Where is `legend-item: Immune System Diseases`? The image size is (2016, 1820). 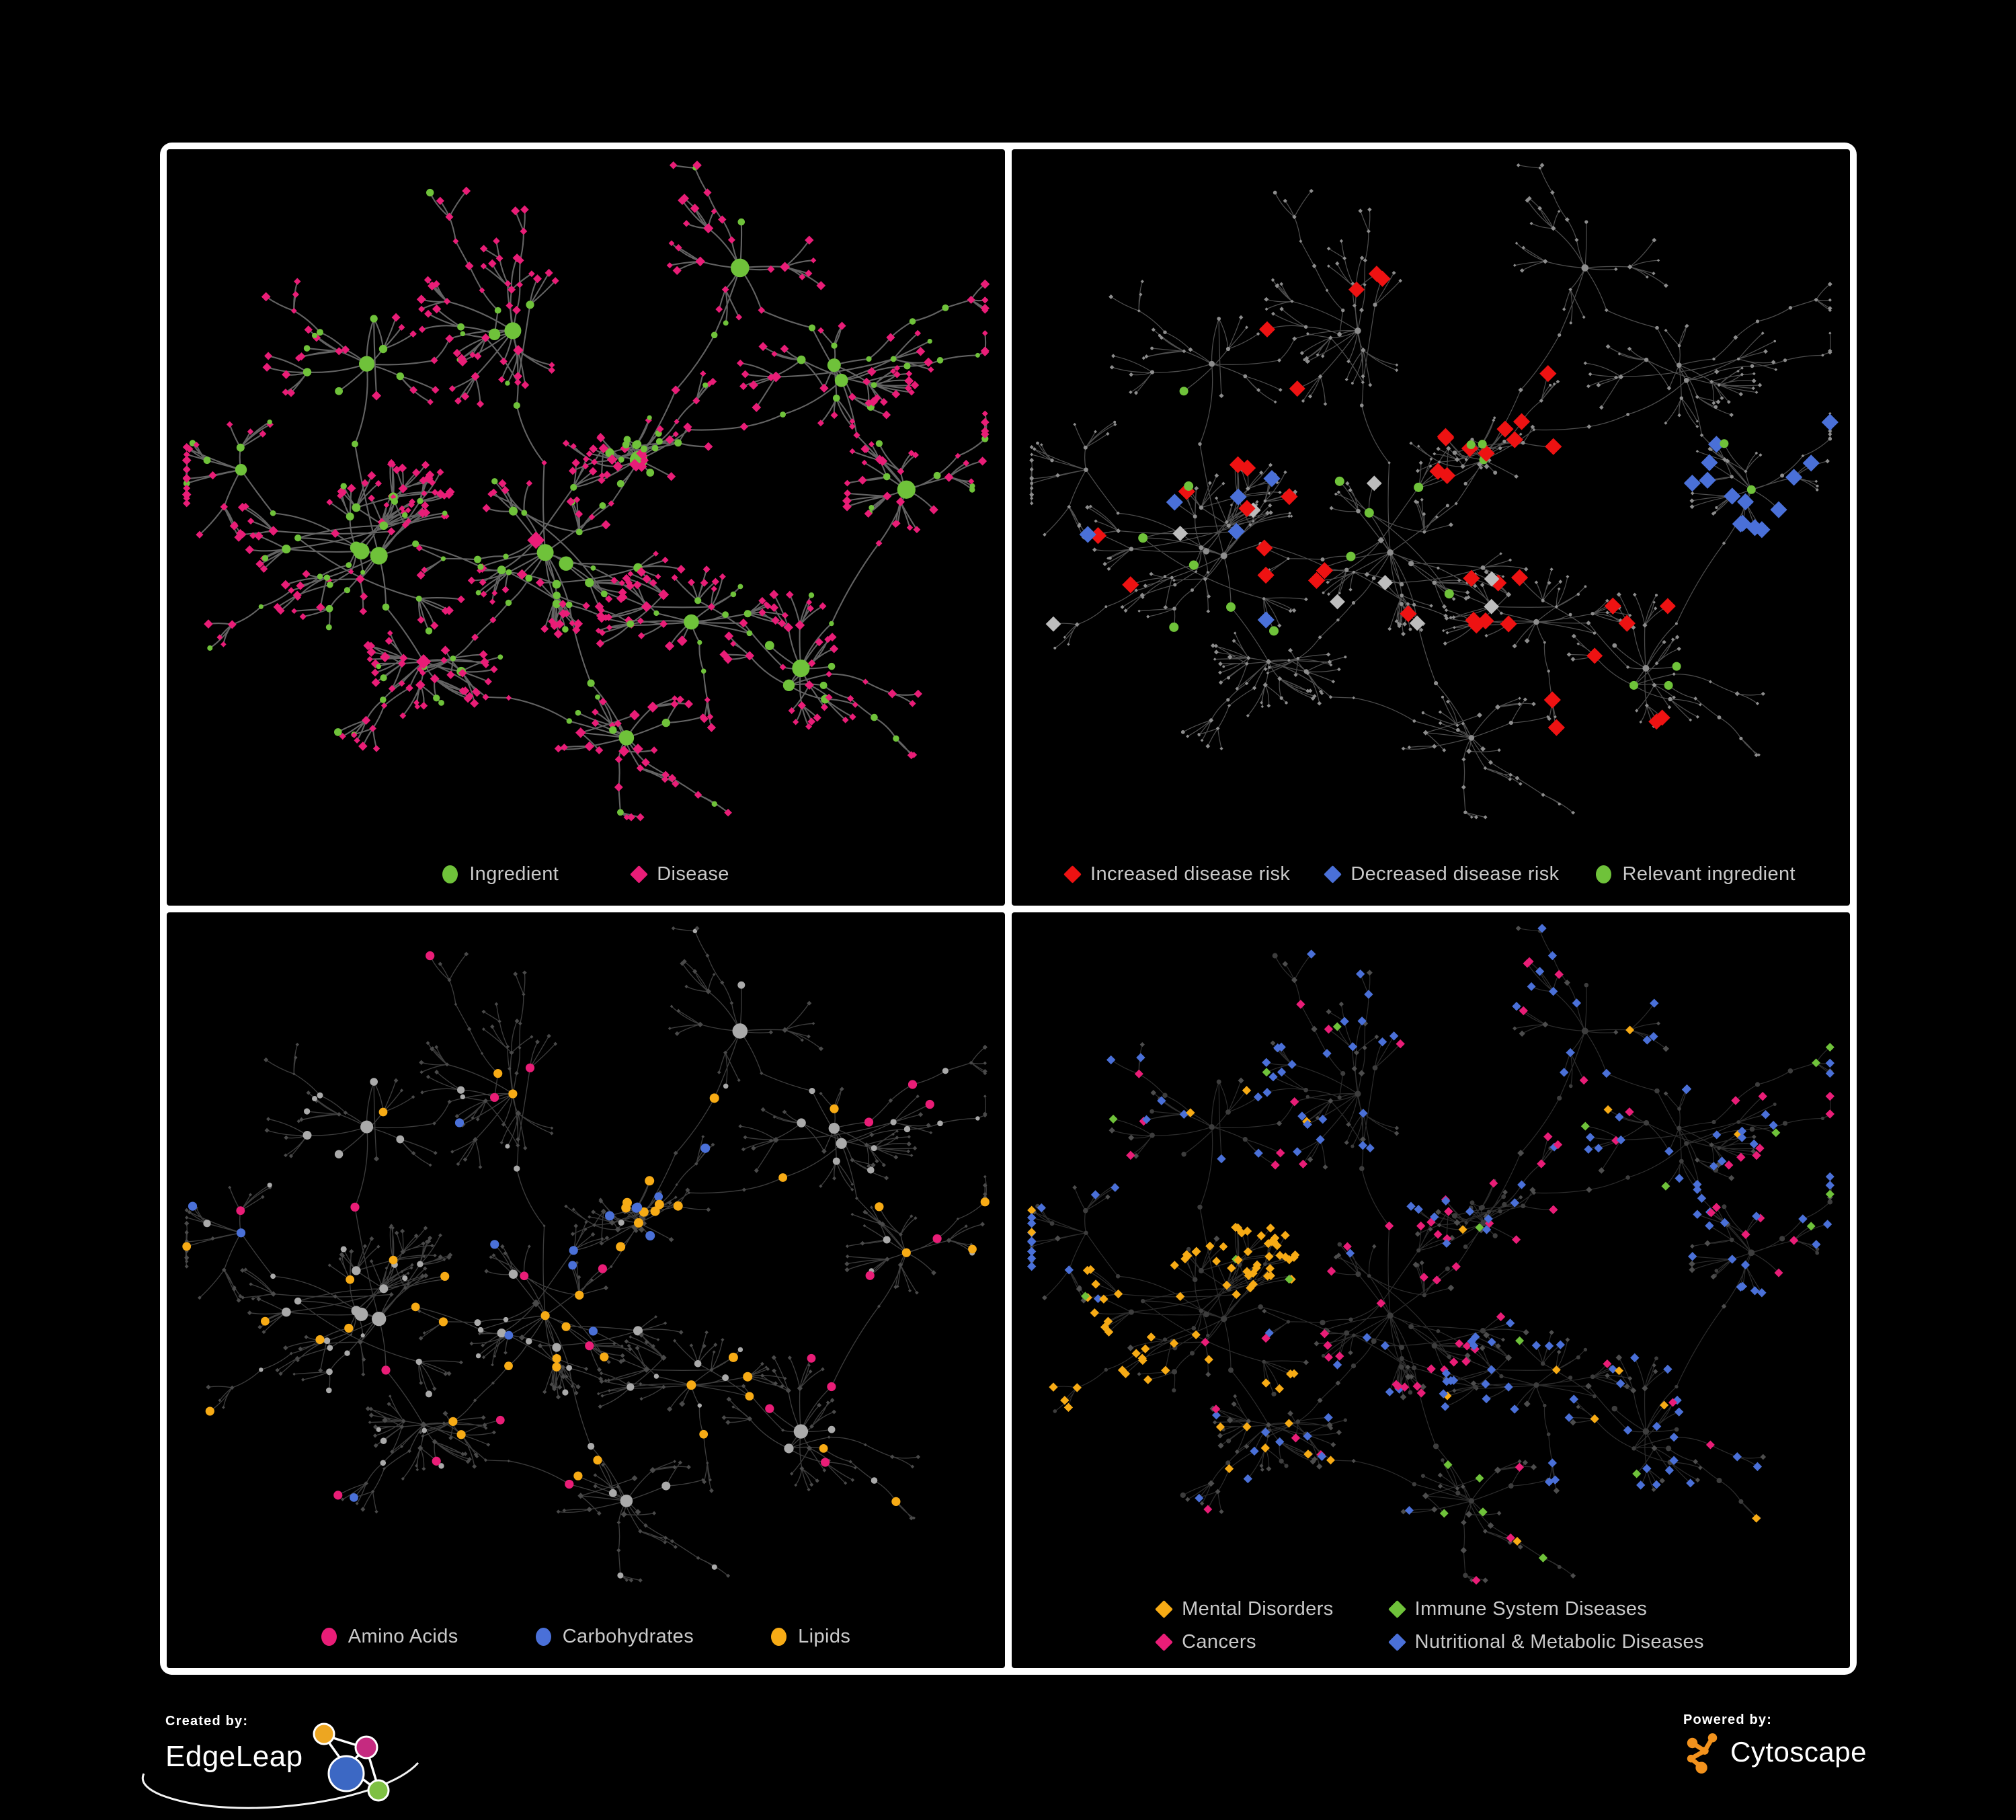 legend-item: Immune System Diseases is located at coordinates (1545, 1609).